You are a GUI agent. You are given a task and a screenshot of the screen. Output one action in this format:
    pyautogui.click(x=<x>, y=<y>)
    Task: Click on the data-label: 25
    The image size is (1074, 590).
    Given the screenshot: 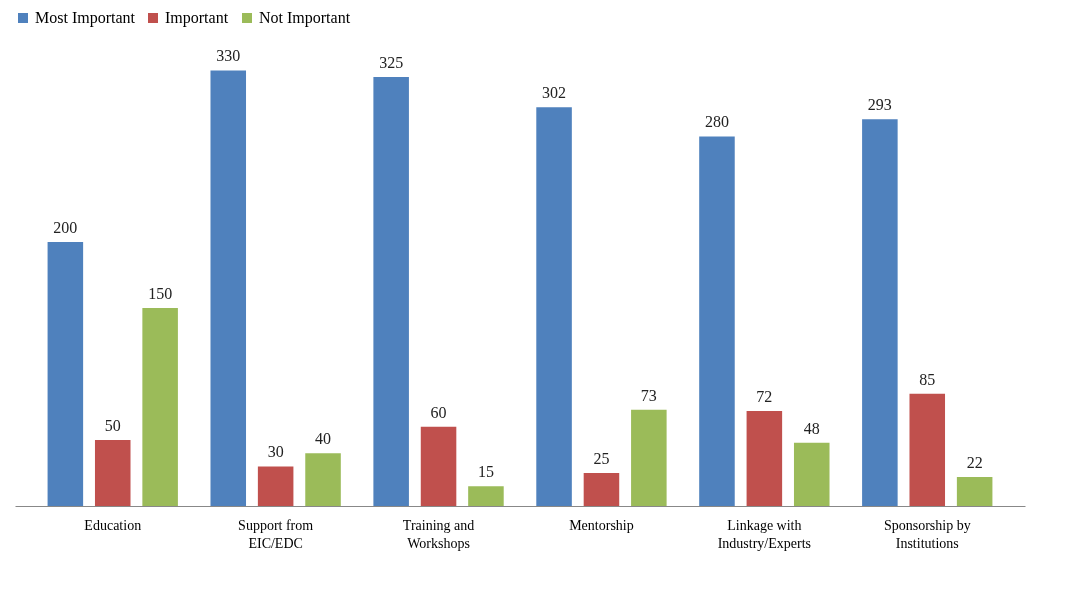 What is the action you would take?
    pyautogui.click(x=601, y=458)
    